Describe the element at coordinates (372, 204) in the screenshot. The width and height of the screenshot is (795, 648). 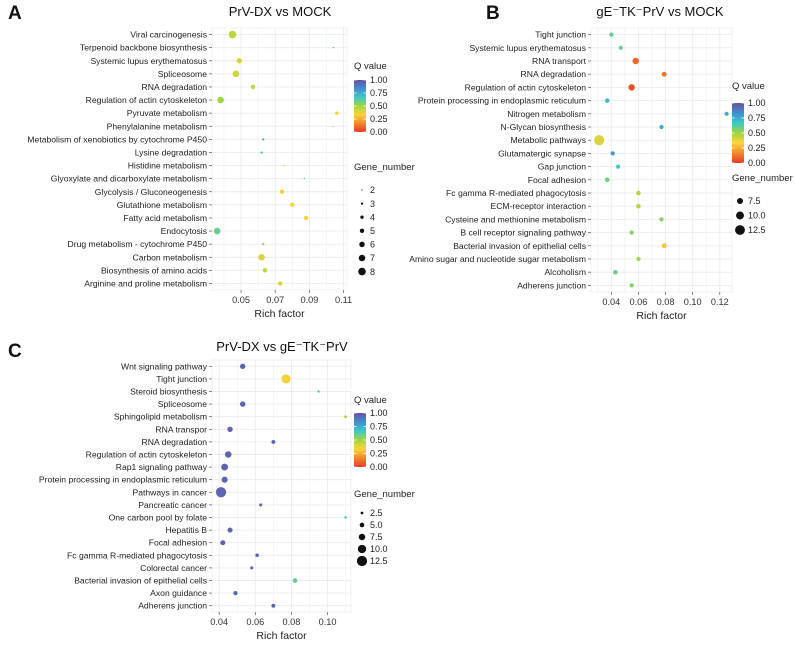
I see `size-legend-label: 3` at that location.